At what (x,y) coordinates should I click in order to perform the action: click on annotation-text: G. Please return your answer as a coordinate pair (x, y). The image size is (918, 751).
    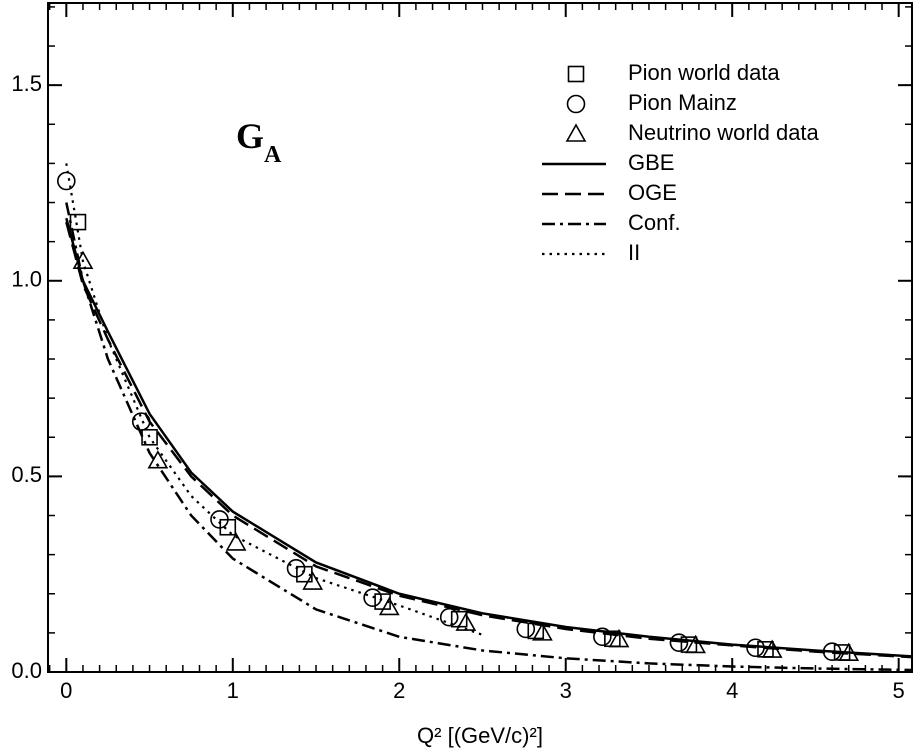
    Looking at the image, I should click on (250, 136).